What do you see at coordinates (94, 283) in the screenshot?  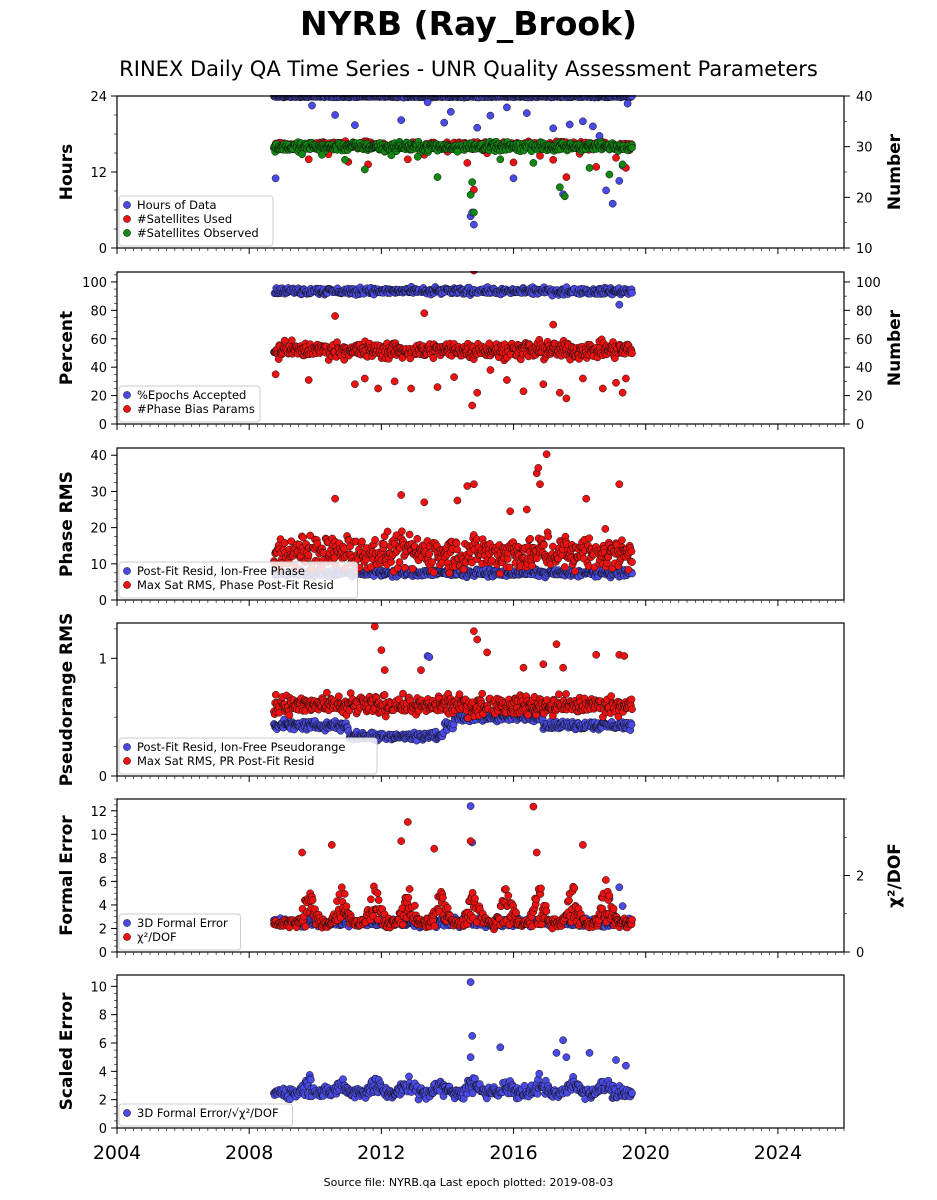 I see `y-tick-label: 100` at bounding box center [94, 283].